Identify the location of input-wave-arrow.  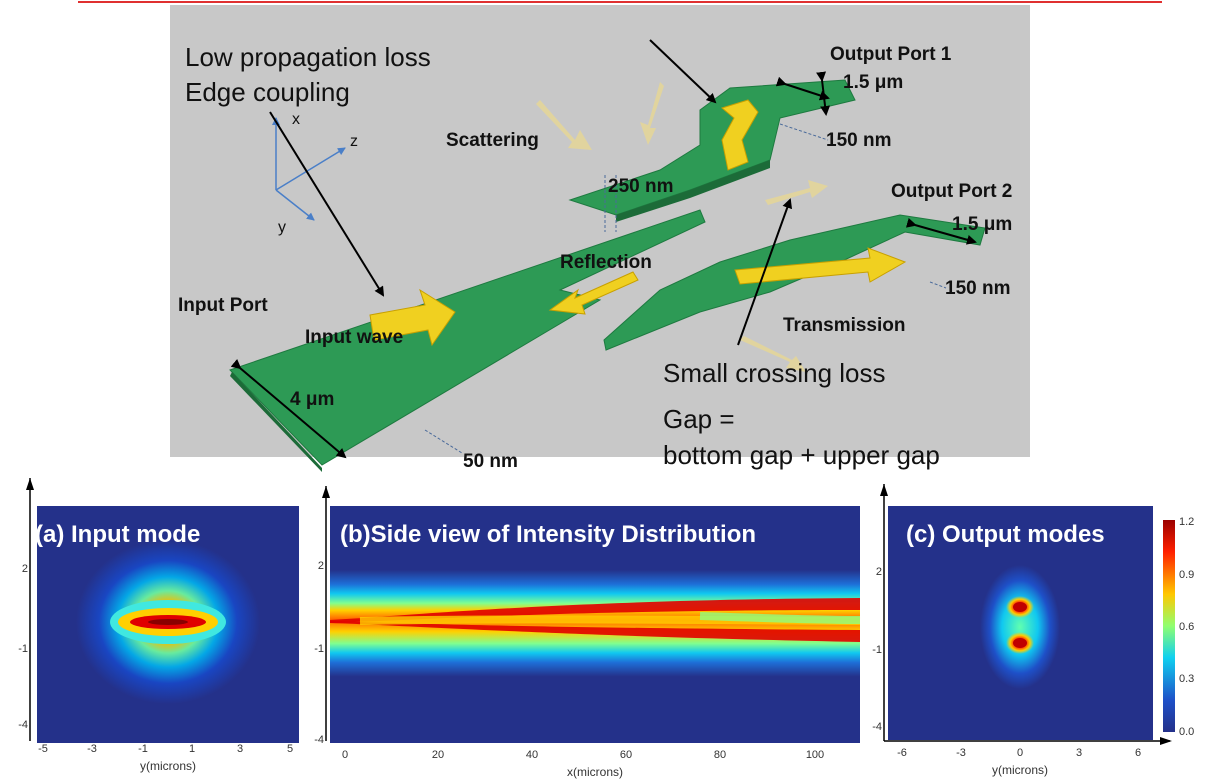
(412, 317).